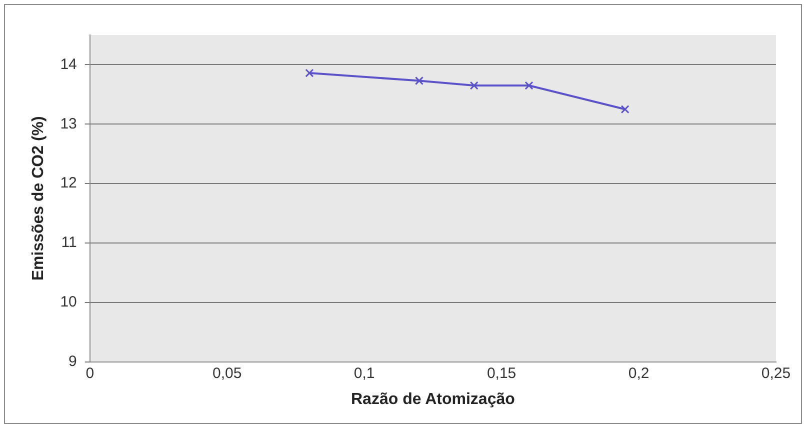  Describe the element at coordinates (364, 373) in the screenshot. I see `x-tick-label: 0,1` at that location.